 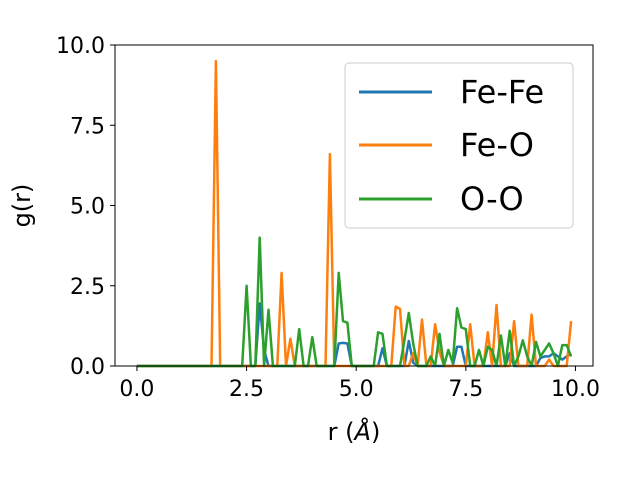 What do you see at coordinates (575, 389) in the screenshot?
I see `x-tick-label: 10.0` at bounding box center [575, 389].